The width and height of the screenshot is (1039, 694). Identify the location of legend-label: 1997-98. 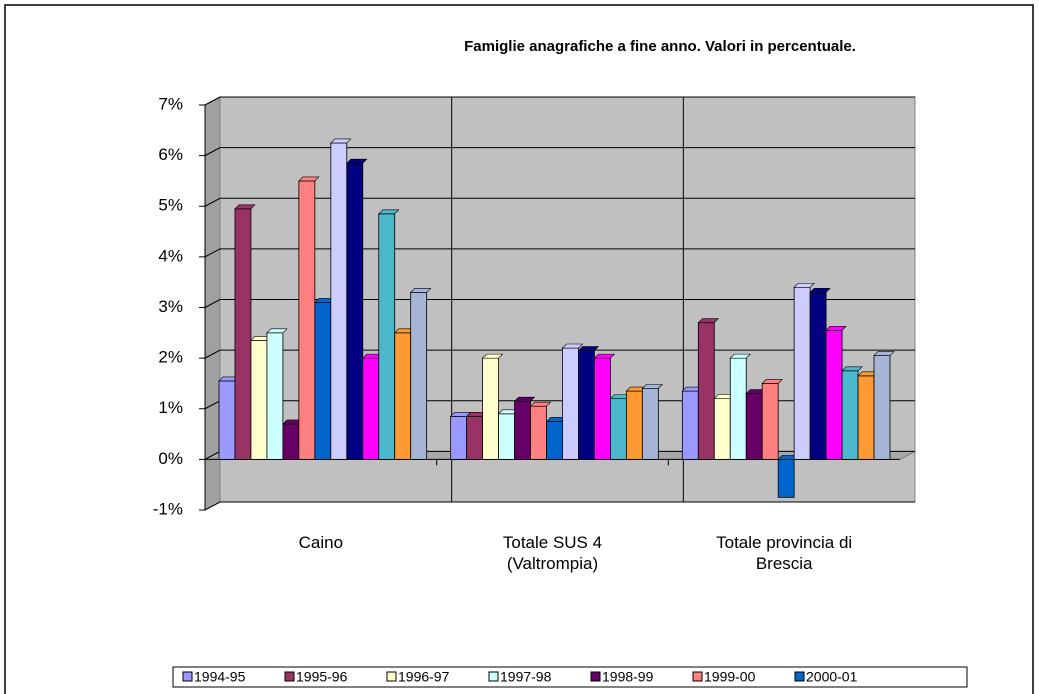
(526, 677).